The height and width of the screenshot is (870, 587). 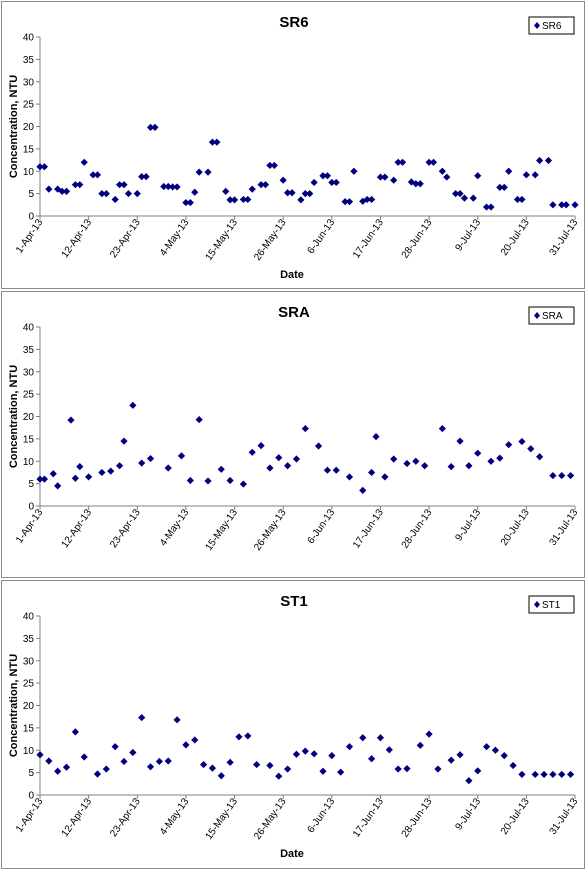 I want to click on x-tick-label: 15-May-13, so click(x=222, y=530).